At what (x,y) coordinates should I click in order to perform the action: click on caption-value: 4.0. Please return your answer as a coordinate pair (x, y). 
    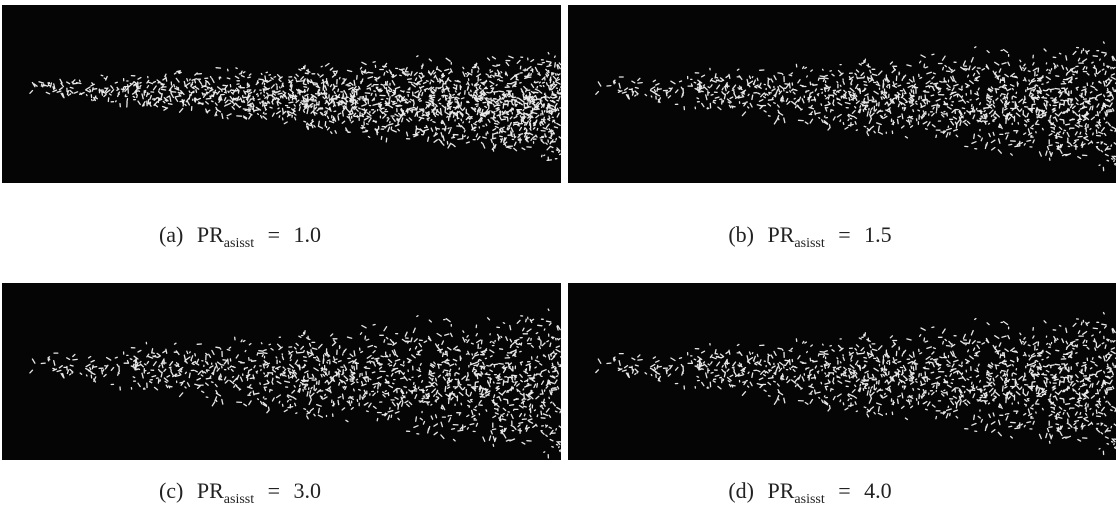
    Looking at the image, I should click on (878, 490).